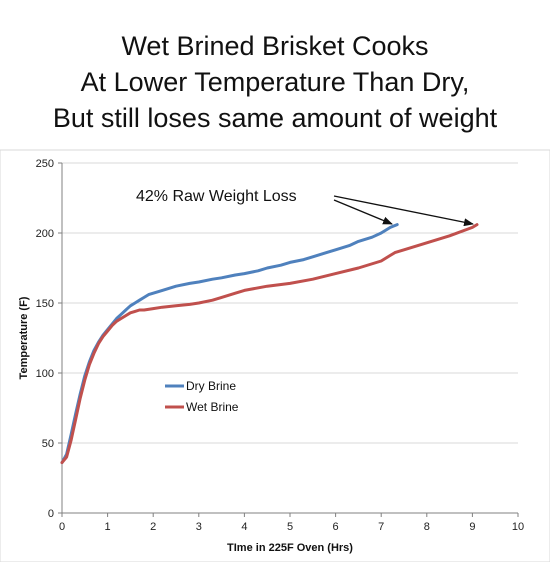 This screenshot has height=562, width=550. I want to click on y-tick-label: 0, so click(51, 514).